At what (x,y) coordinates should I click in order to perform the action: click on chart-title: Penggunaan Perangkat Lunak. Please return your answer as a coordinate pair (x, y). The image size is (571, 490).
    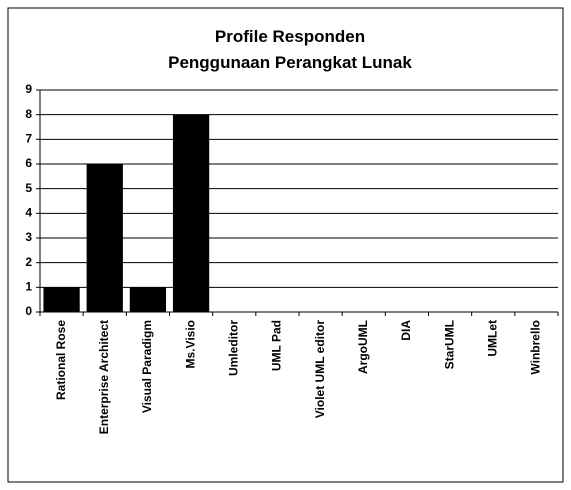
    Looking at the image, I should click on (290, 62).